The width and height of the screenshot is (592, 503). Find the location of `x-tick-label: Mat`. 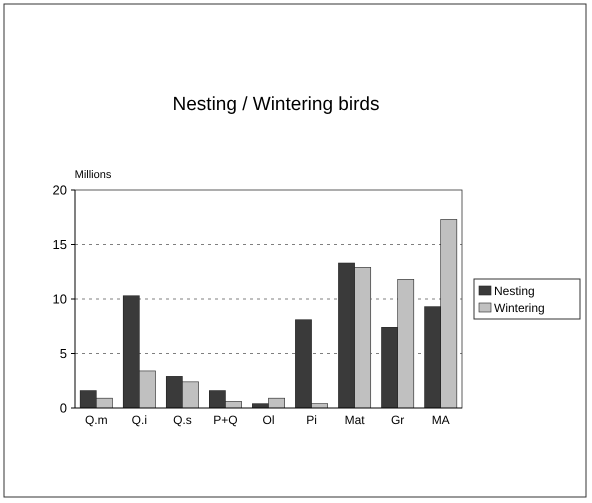

x-tick-label: Mat is located at coordinates (355, 420).